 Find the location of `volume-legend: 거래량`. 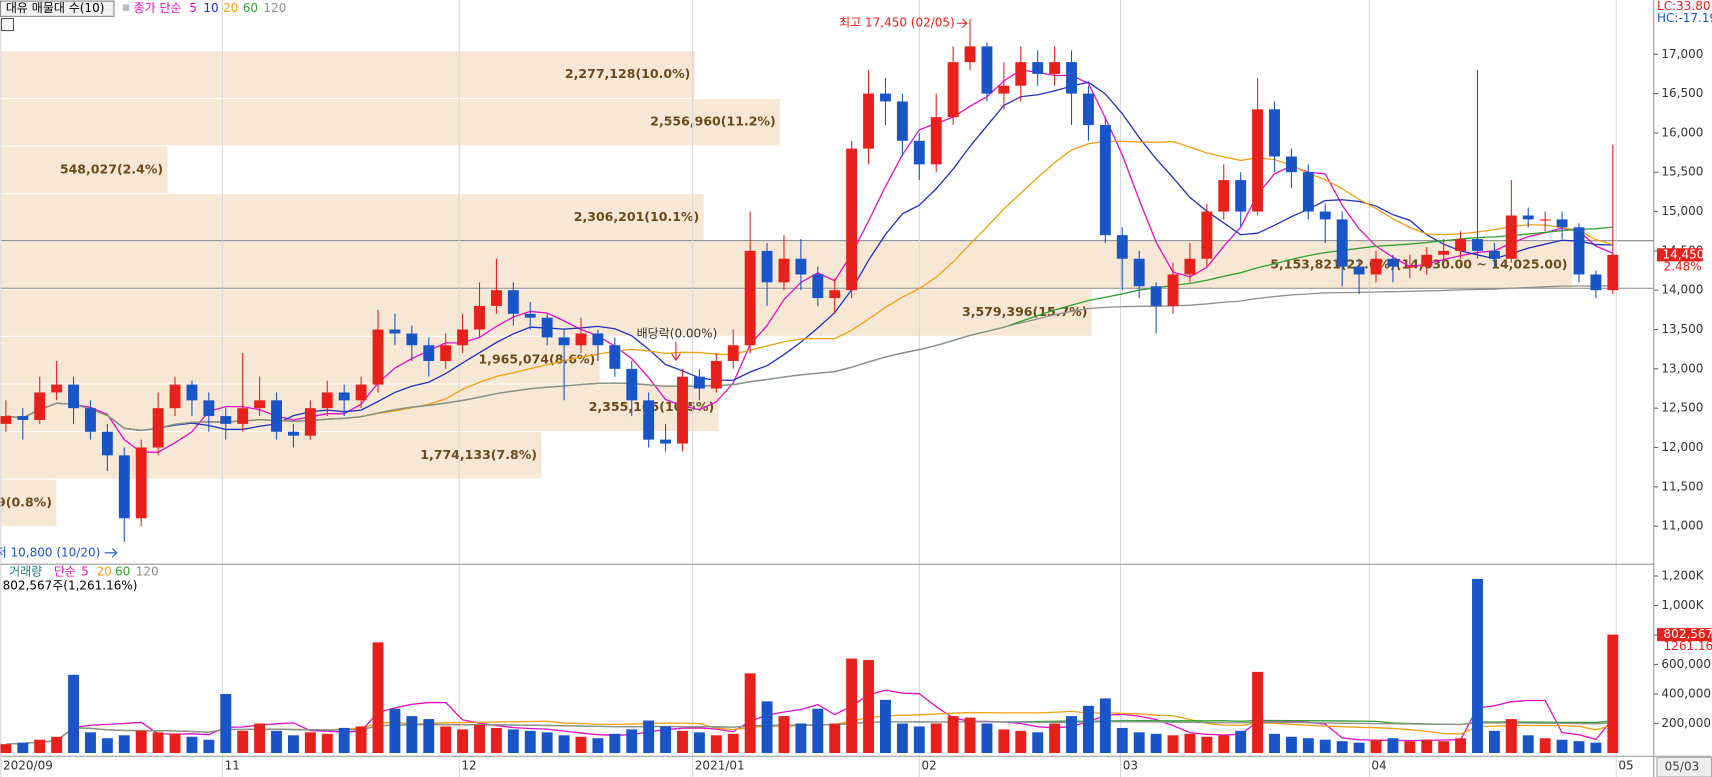

volume-legend: 거래량 is located at coordinates (25, 571).